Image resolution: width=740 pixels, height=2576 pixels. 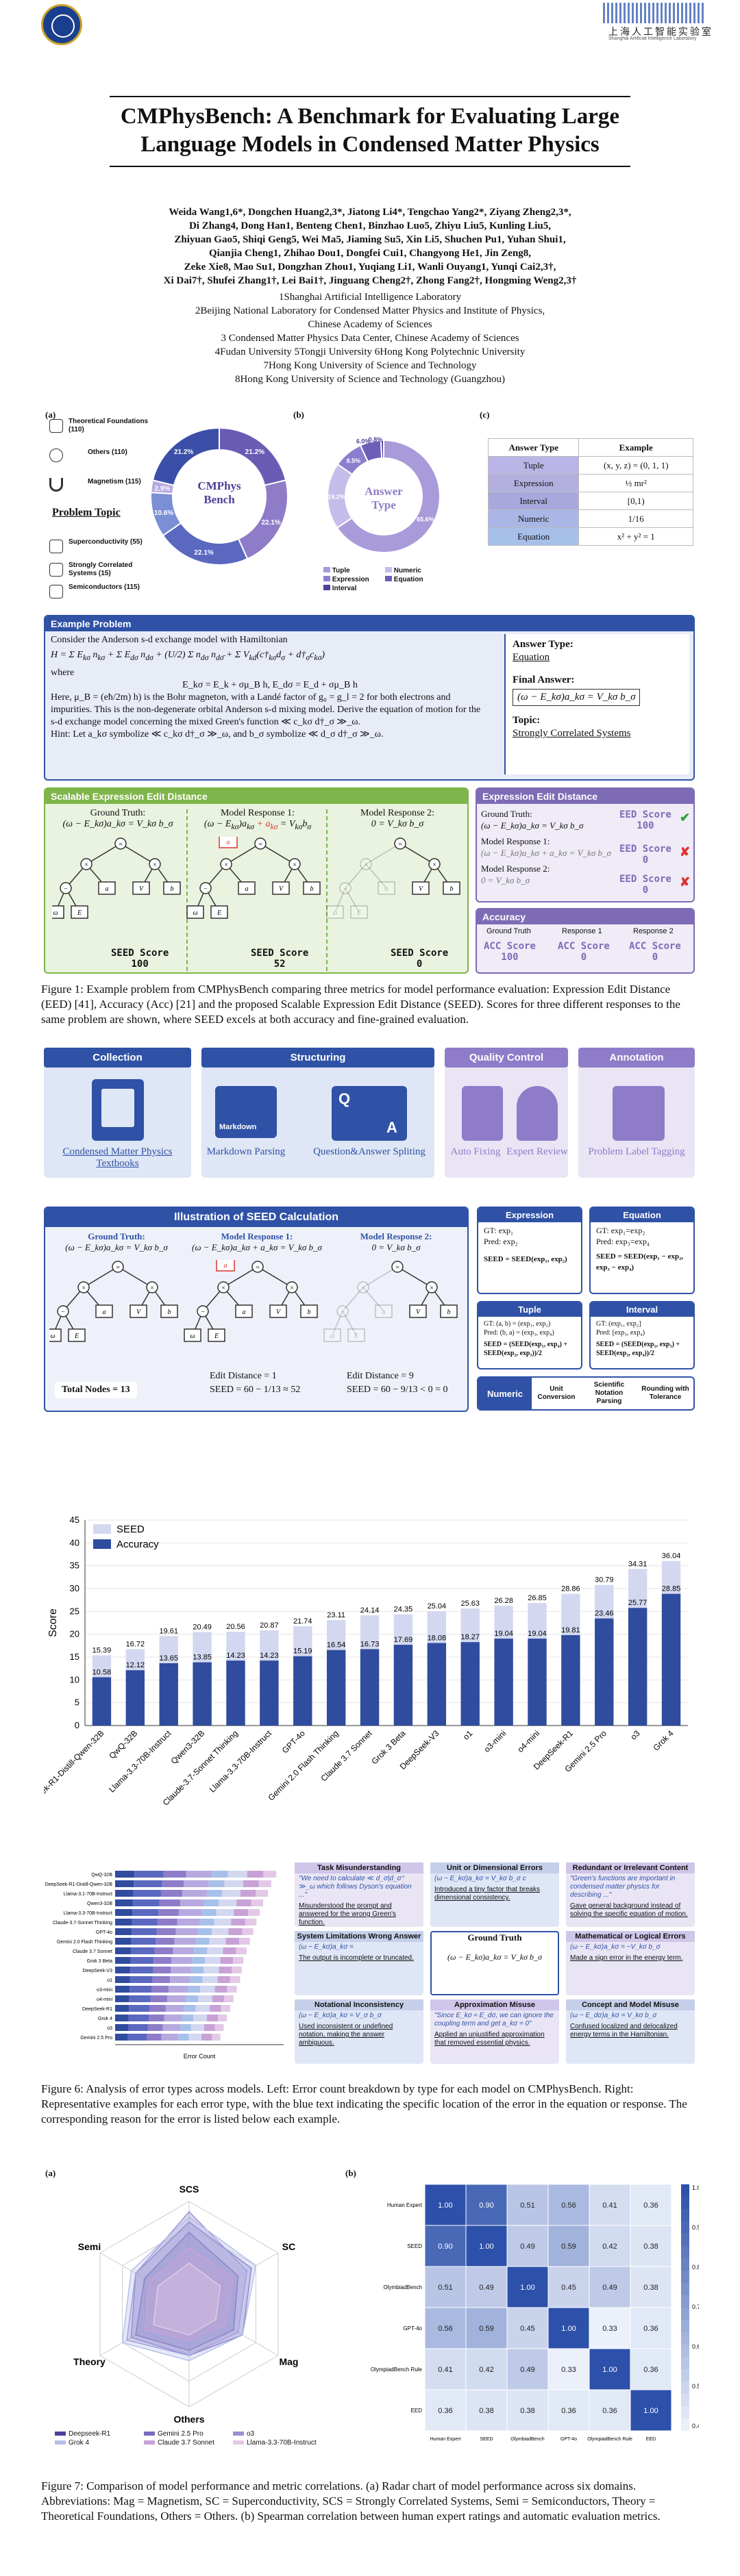 What do you see at coordinates (336, 1645) in the screenshot?
I see `accuracy-value-label: 16.54` at bounding box center [336, 1645].